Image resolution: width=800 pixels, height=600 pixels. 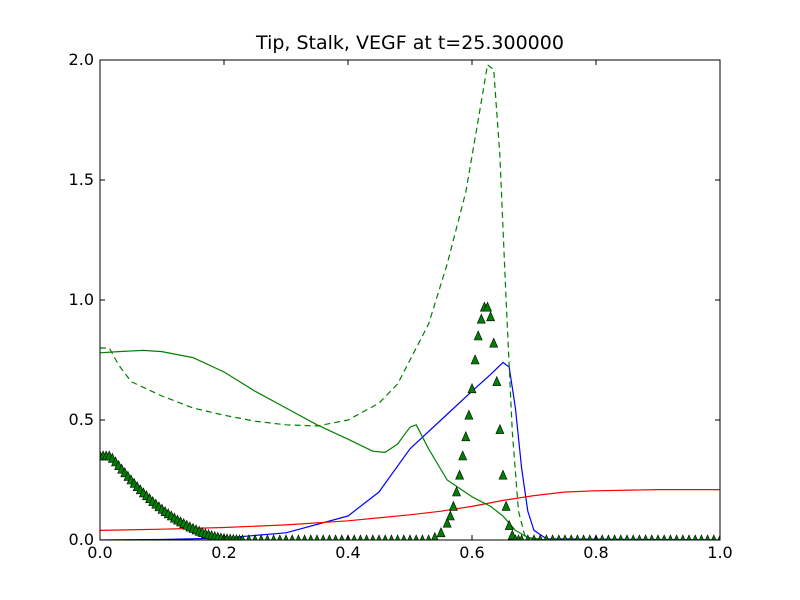 What do you see at coordinates (595, 552) in the screenshot?
I see `x-tick-label: 0.8` at bounding box center [595, 552].